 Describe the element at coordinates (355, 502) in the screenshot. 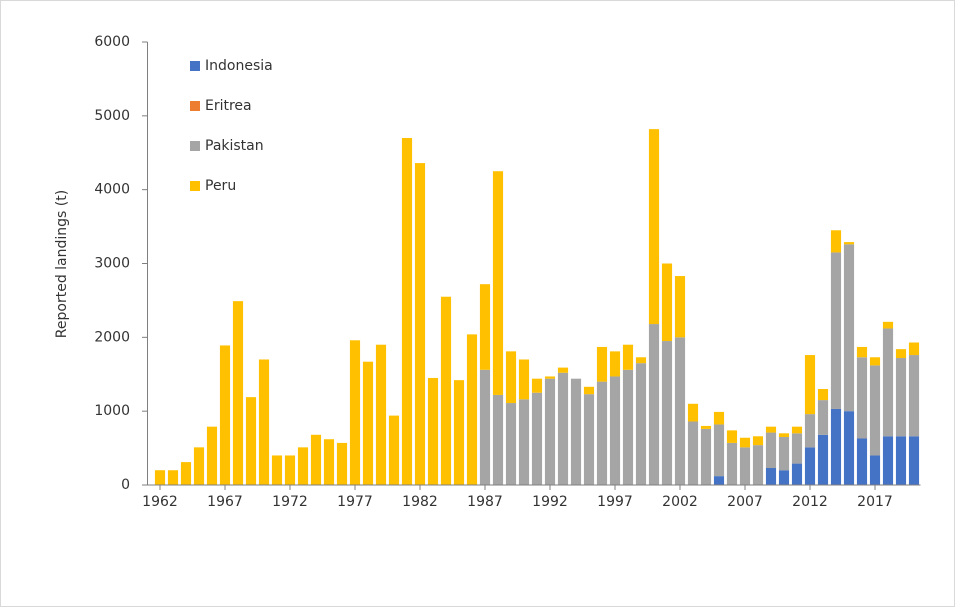

I see `x-tick-label: 1977` at that location.